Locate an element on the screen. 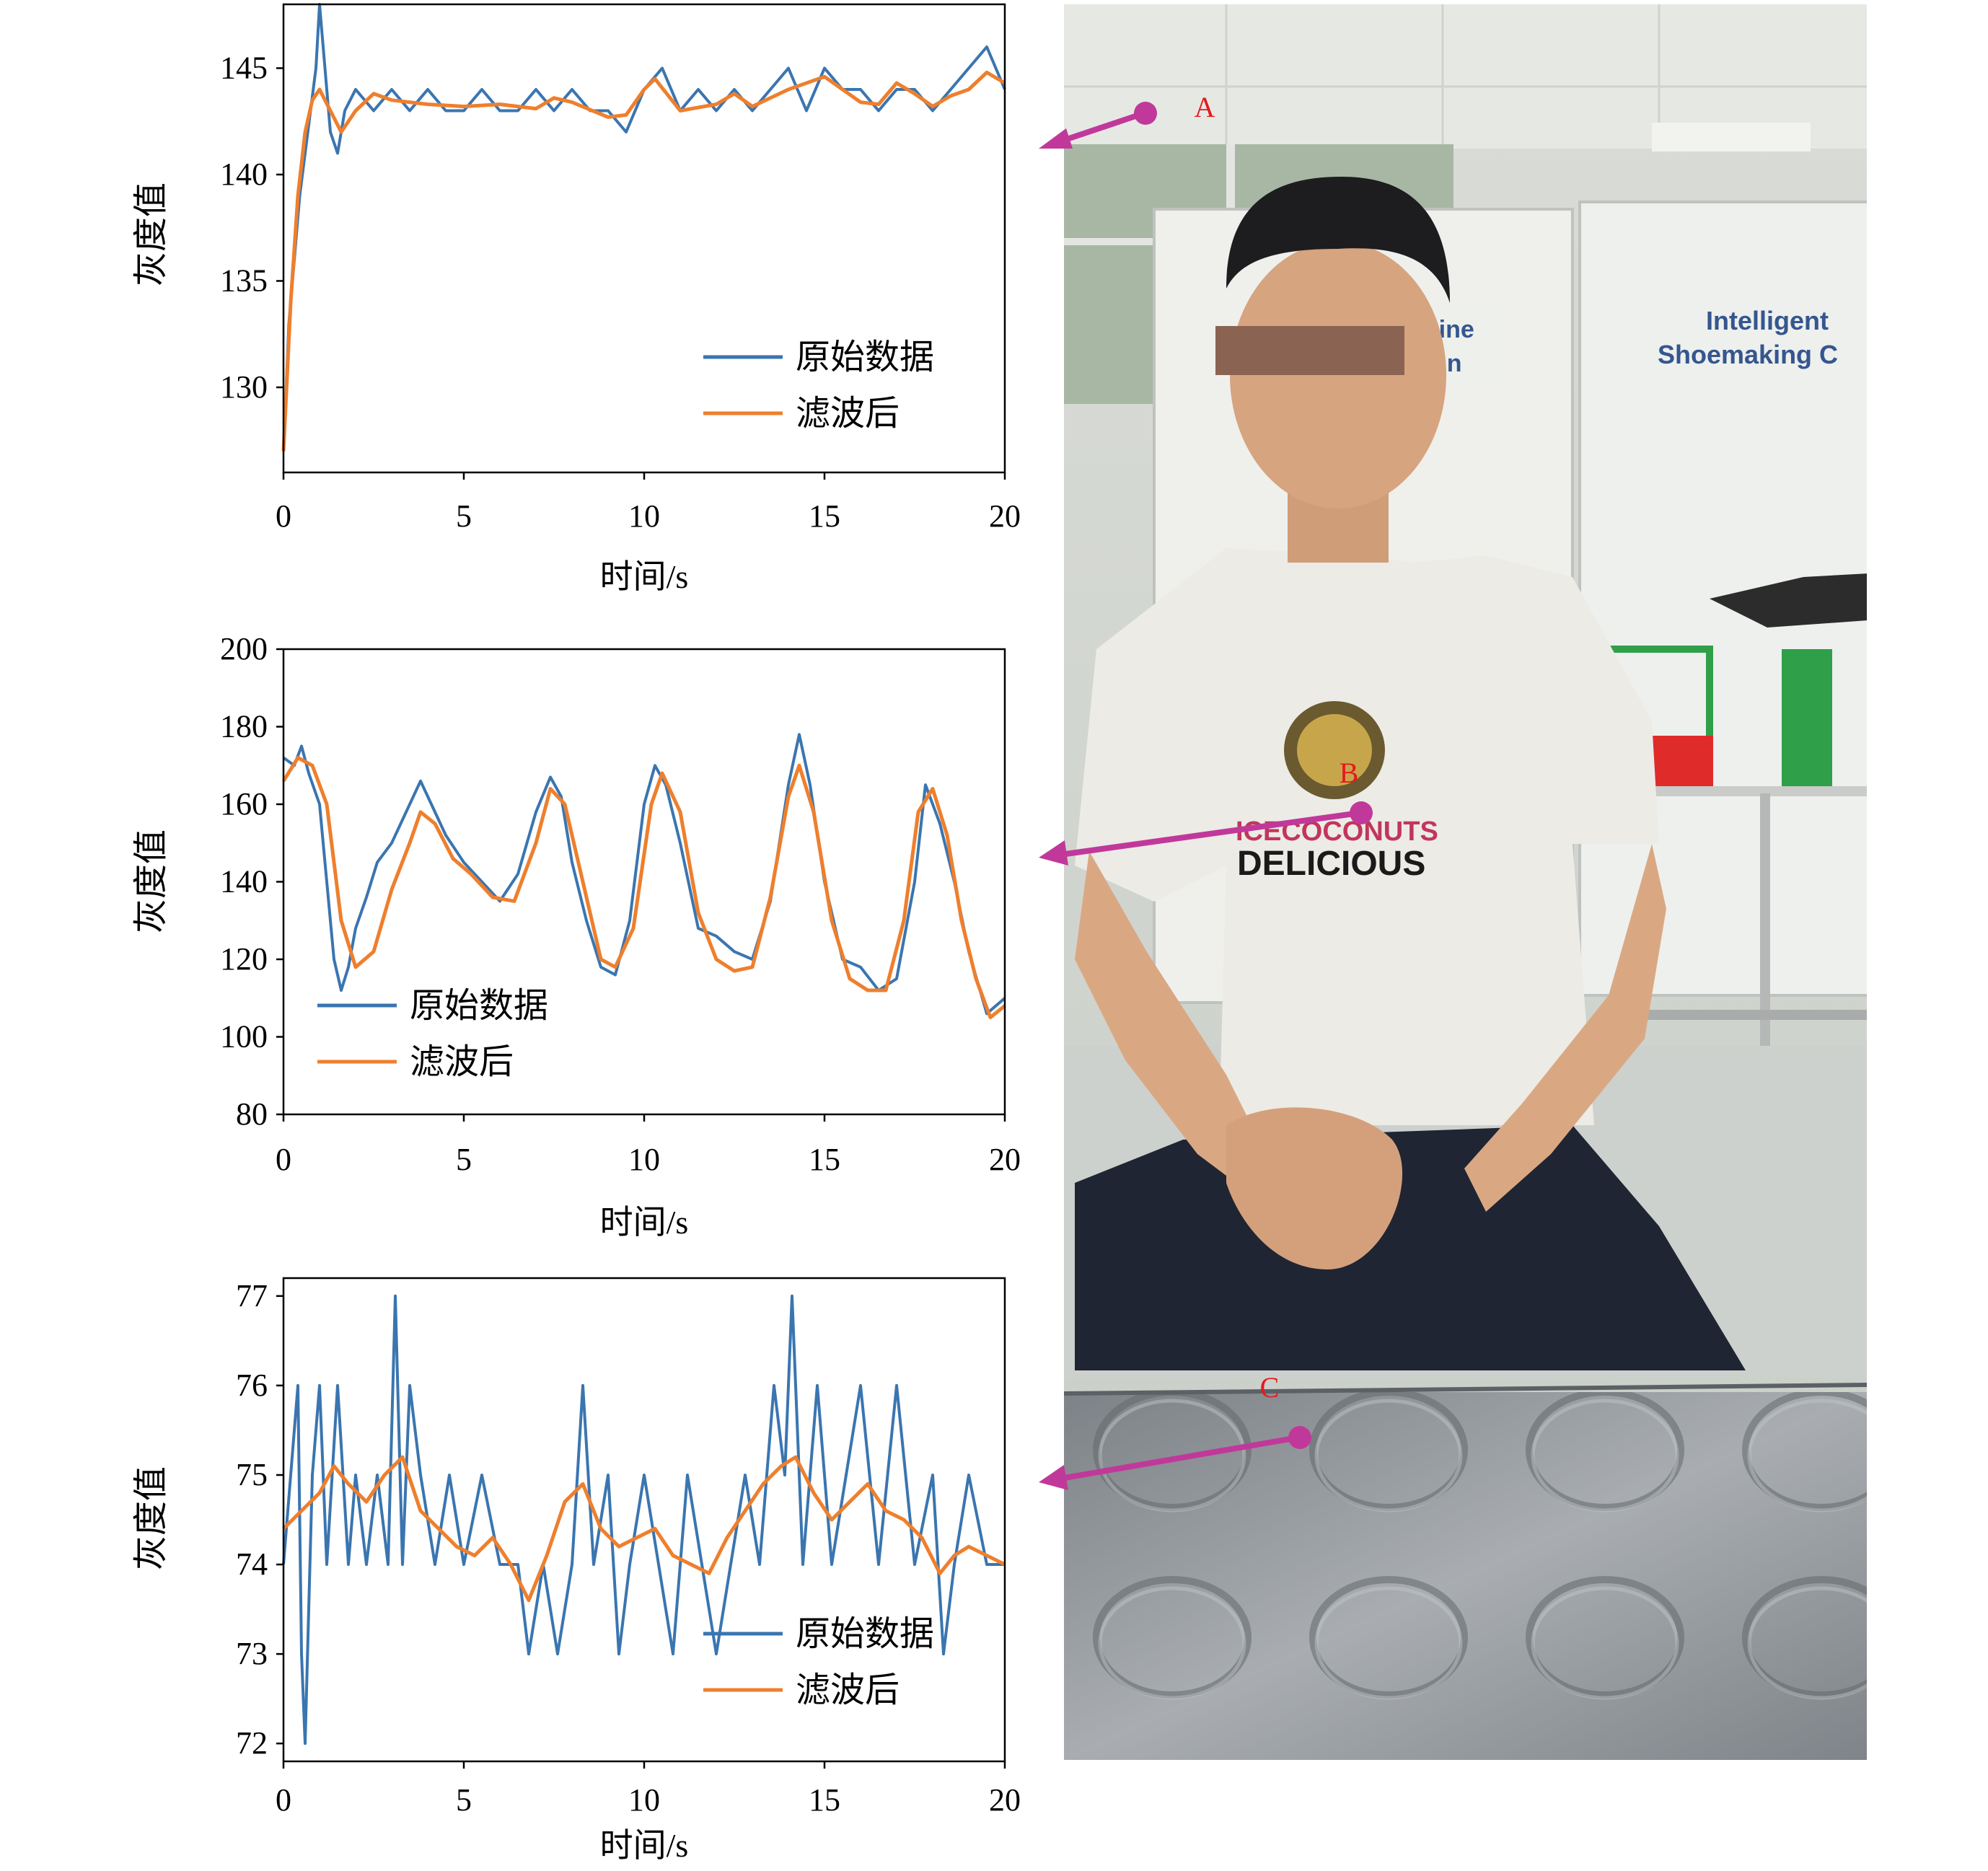  arrows is located at coordinates (1206, 796).